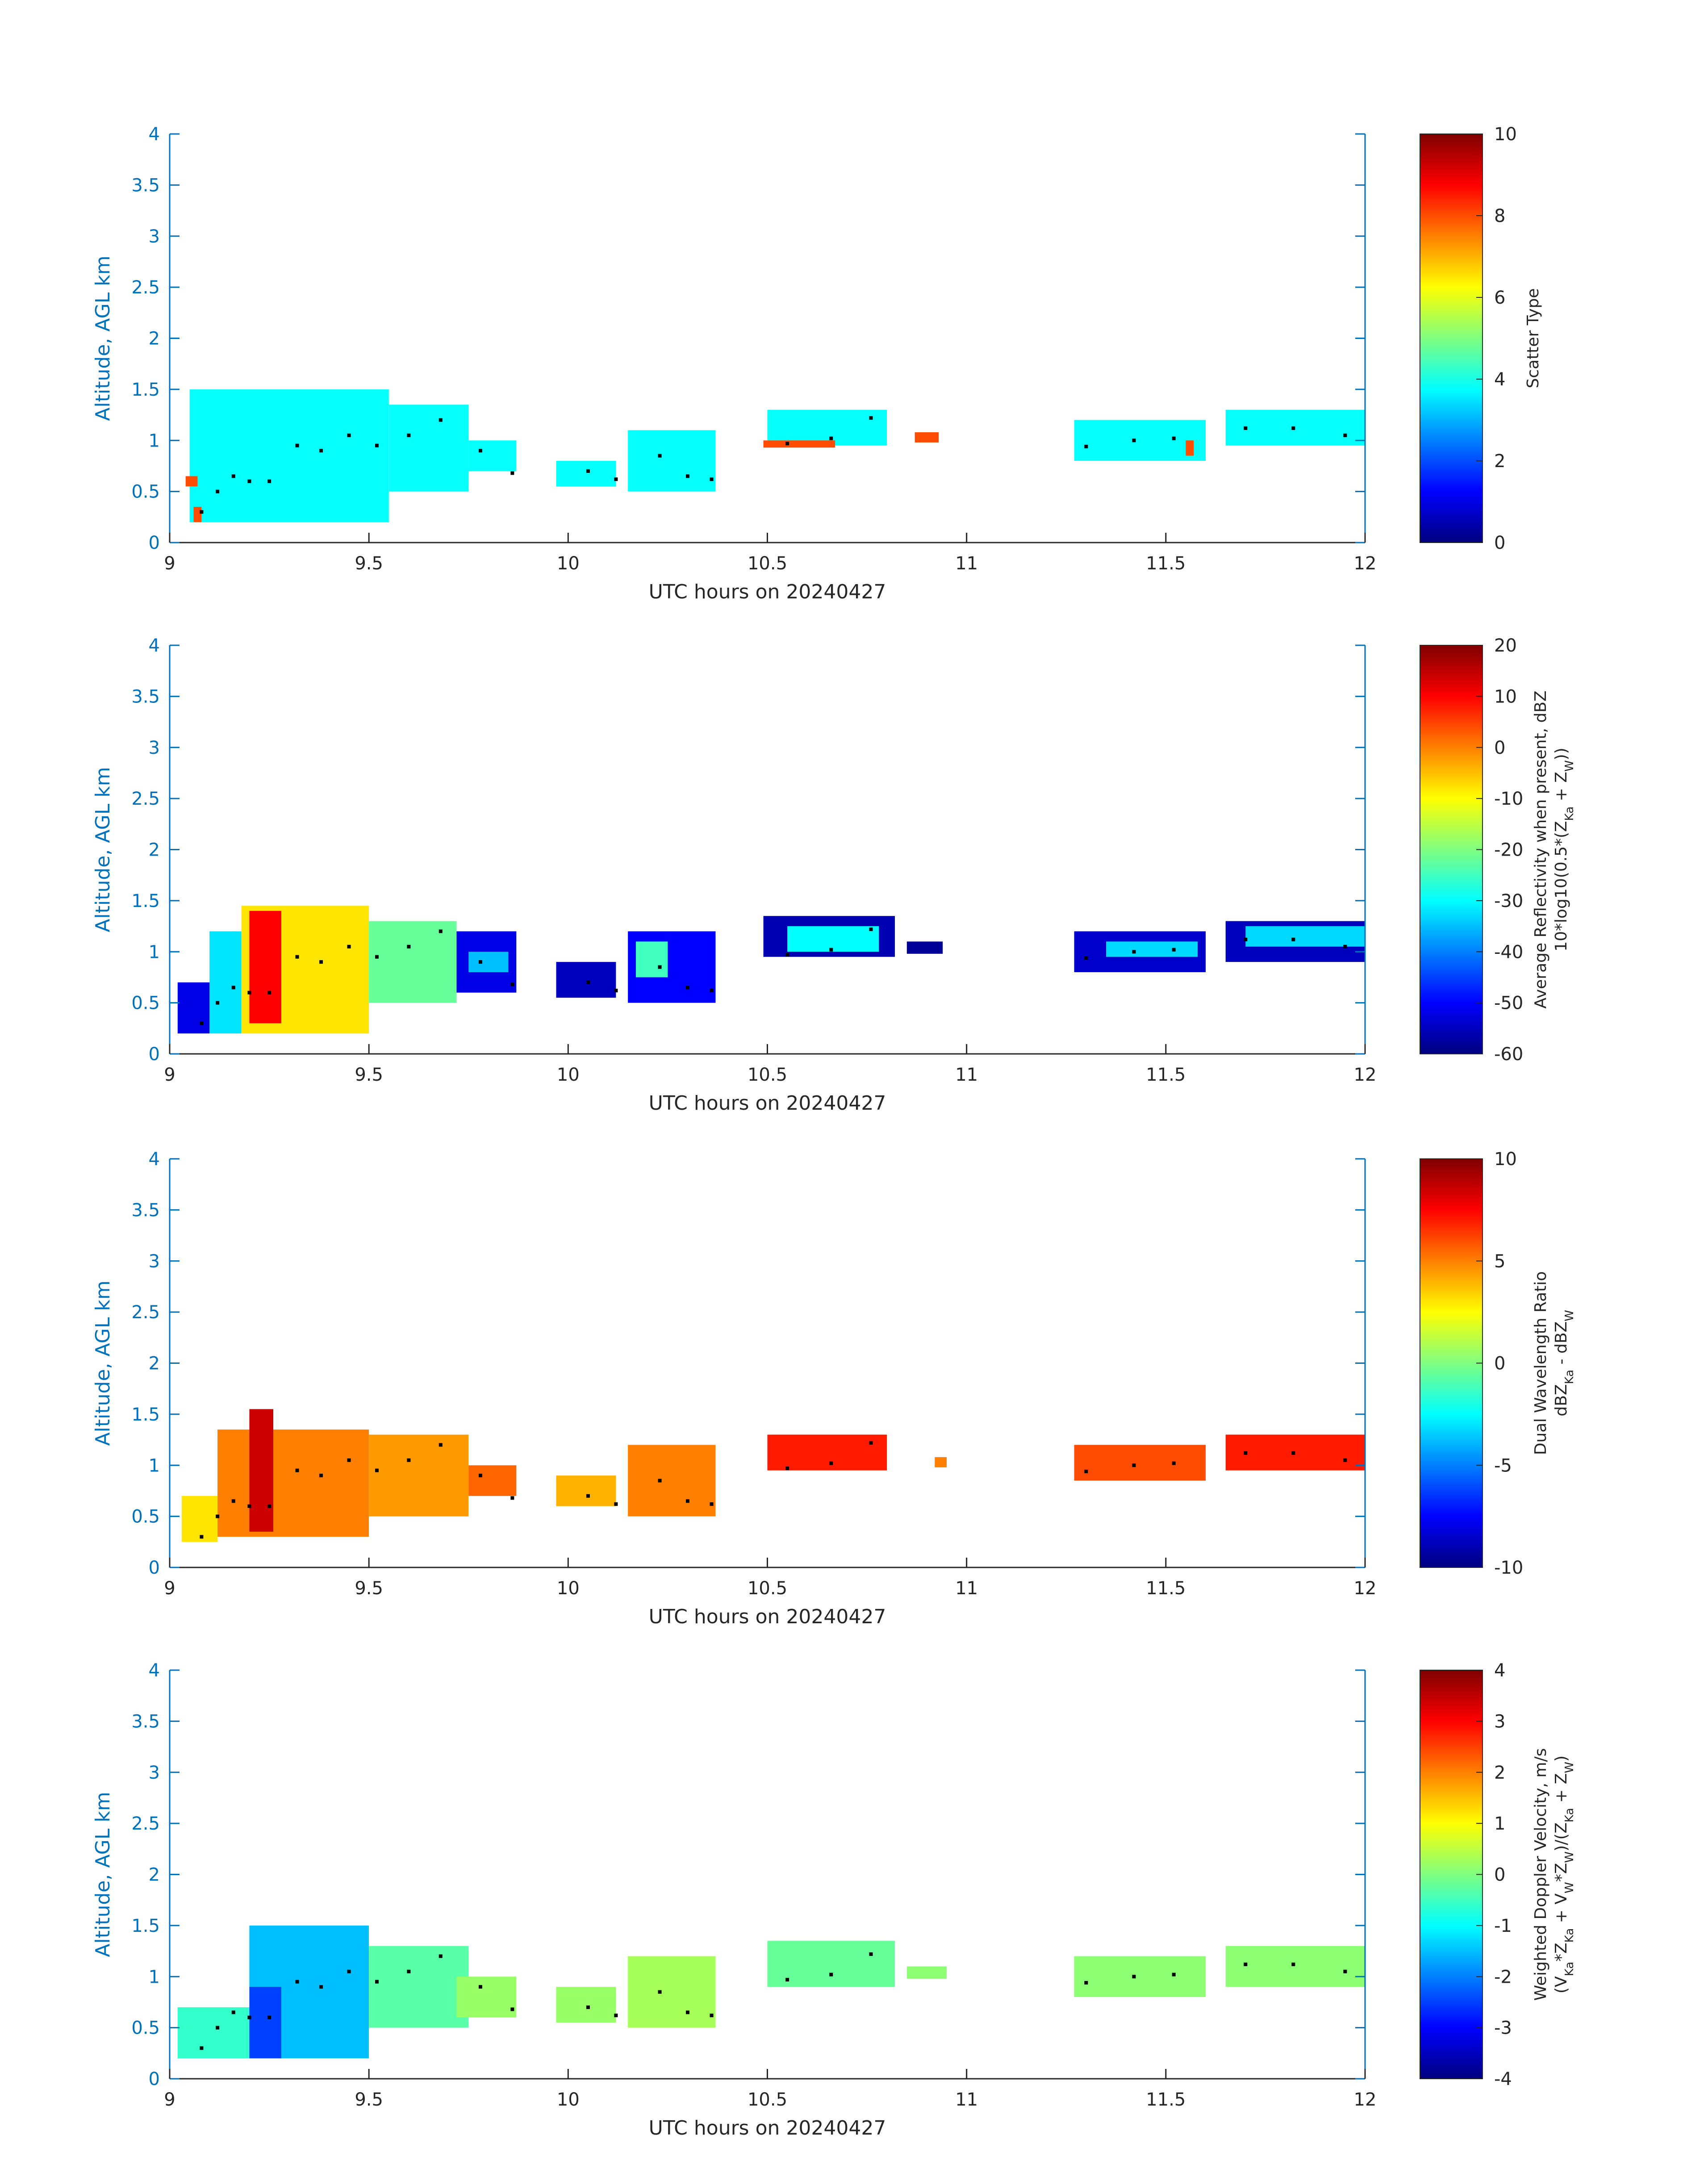 The width and height of the screenshot is (1708, 2177). Describe the element at coordinates (1499, 1721) in the screenshot. I see `colorbar-tick-label: 3` at that location.